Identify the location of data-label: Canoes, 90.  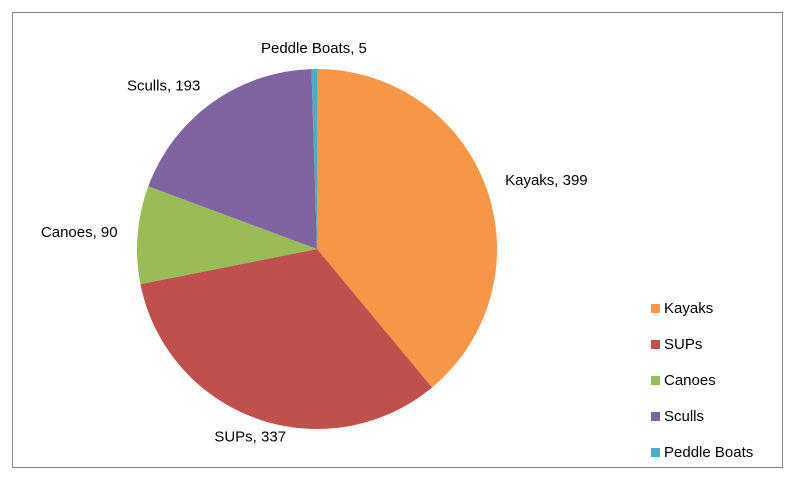
(79, 232).